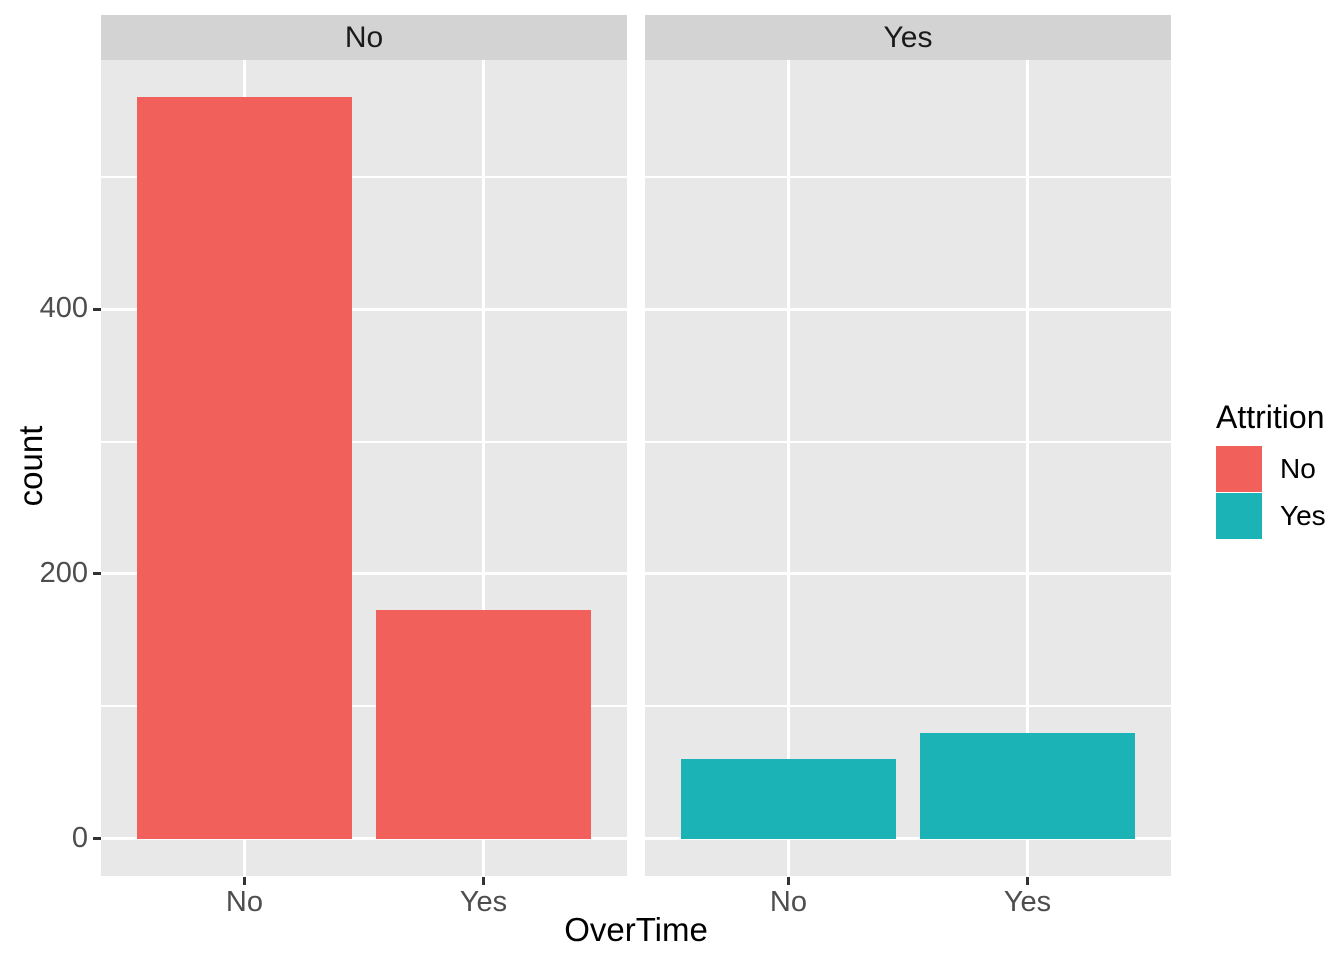 Image resolution: width=1344 pixels, height=960 pixels. I want to click on bar-no-no, so click(244, 468).